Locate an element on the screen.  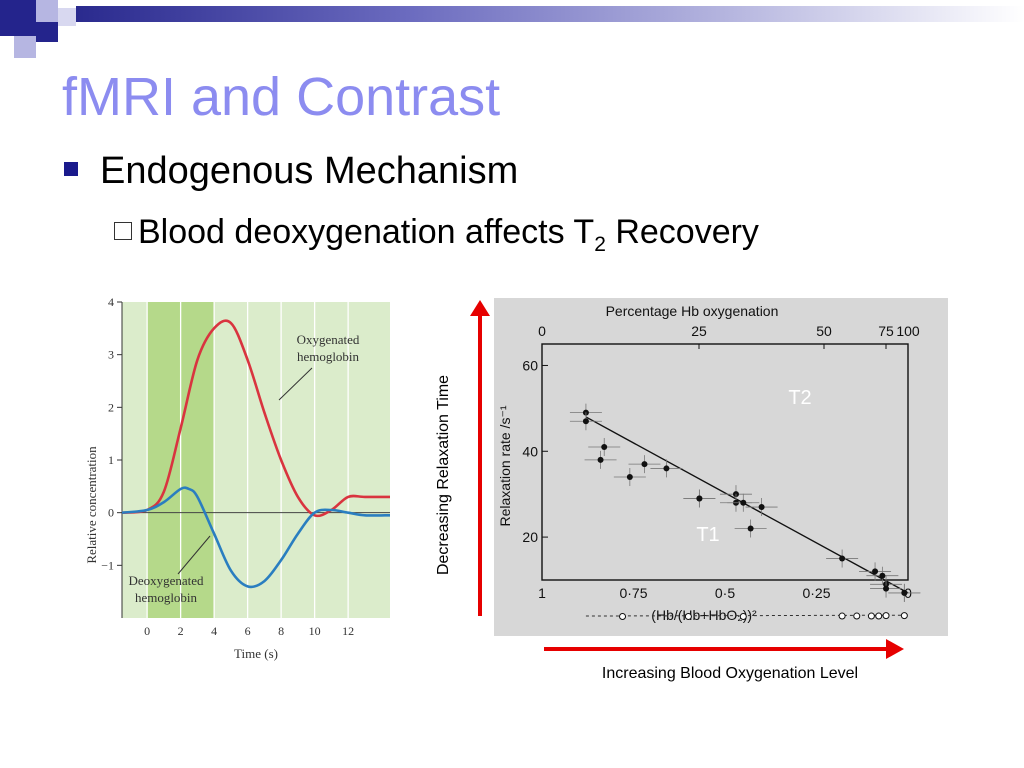
top-tick-label: 25 is located at coordinates (699, 331).